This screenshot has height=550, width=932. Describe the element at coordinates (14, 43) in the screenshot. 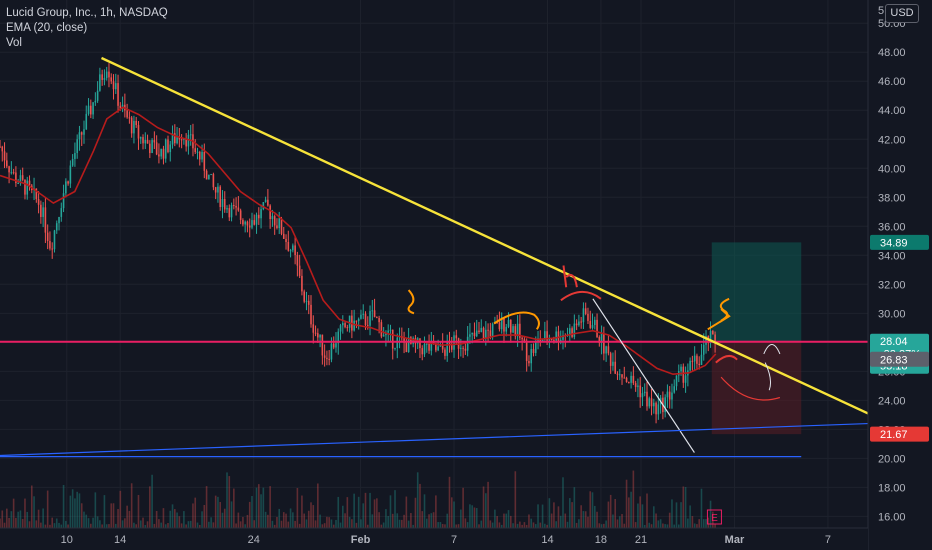

I see `legend-vol: Vol` at that location.